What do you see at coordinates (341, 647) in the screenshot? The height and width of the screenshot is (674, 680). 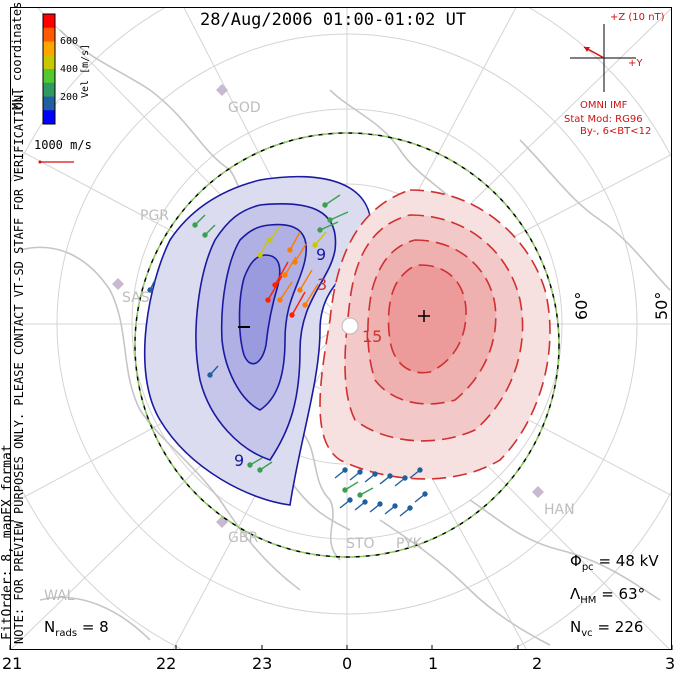 I see `mlt-tick-marks` at bounding box center [341, 647].